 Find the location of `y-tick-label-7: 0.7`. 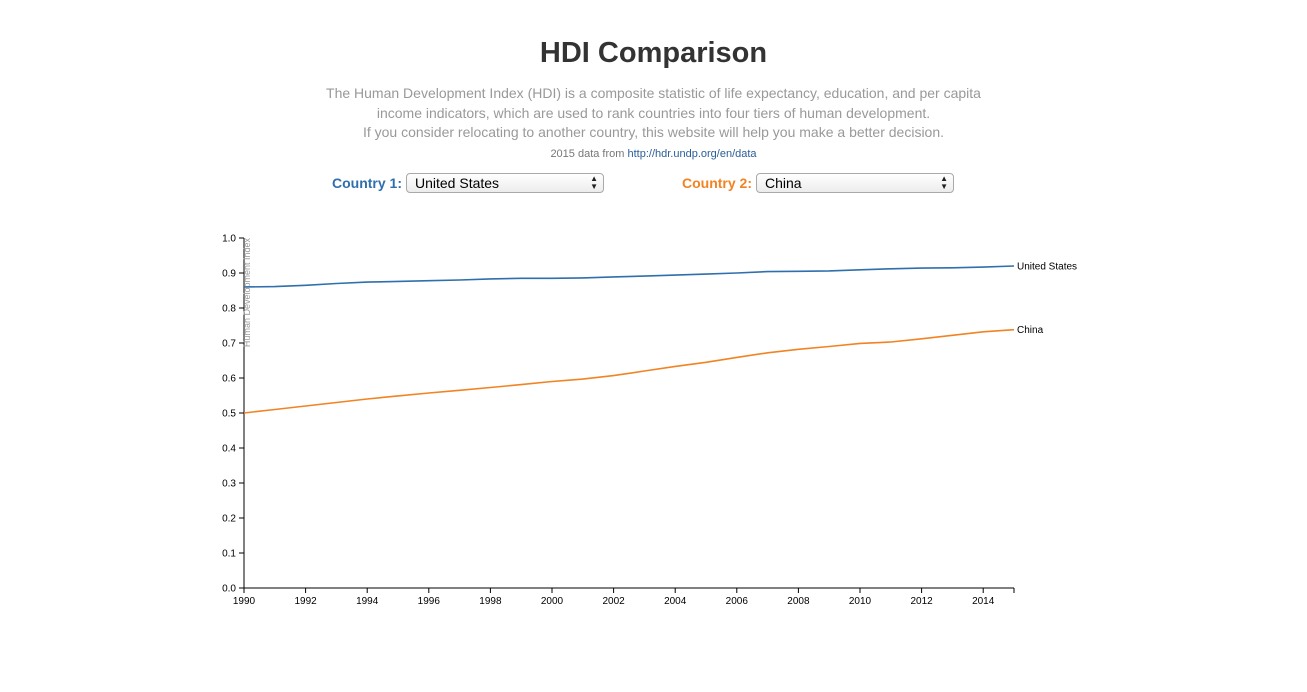

y-tick-label-7: 0.7 is located at coordinates (229, 344).